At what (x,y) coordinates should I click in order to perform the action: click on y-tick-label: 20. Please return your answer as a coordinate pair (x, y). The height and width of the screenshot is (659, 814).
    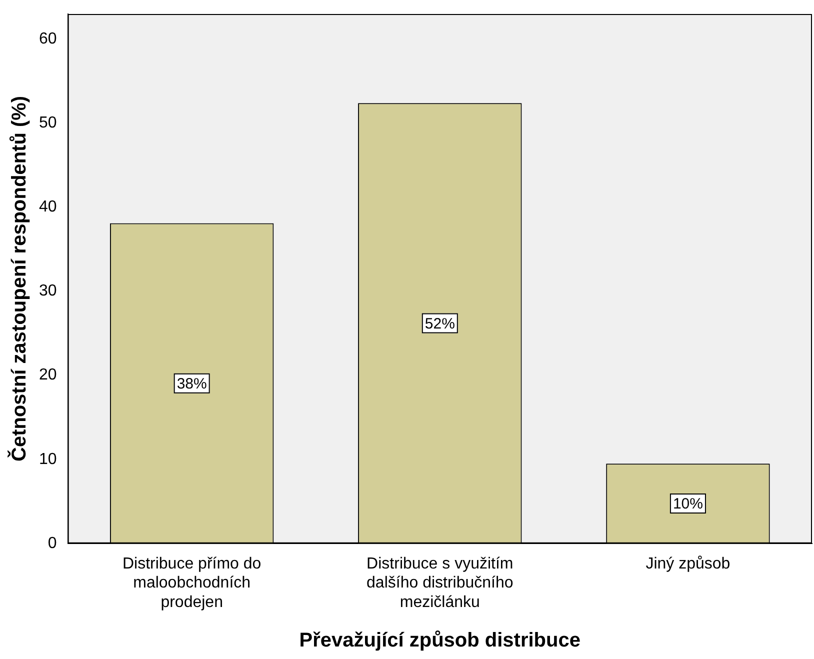
    Looking at the image, I should click on (48, 375).